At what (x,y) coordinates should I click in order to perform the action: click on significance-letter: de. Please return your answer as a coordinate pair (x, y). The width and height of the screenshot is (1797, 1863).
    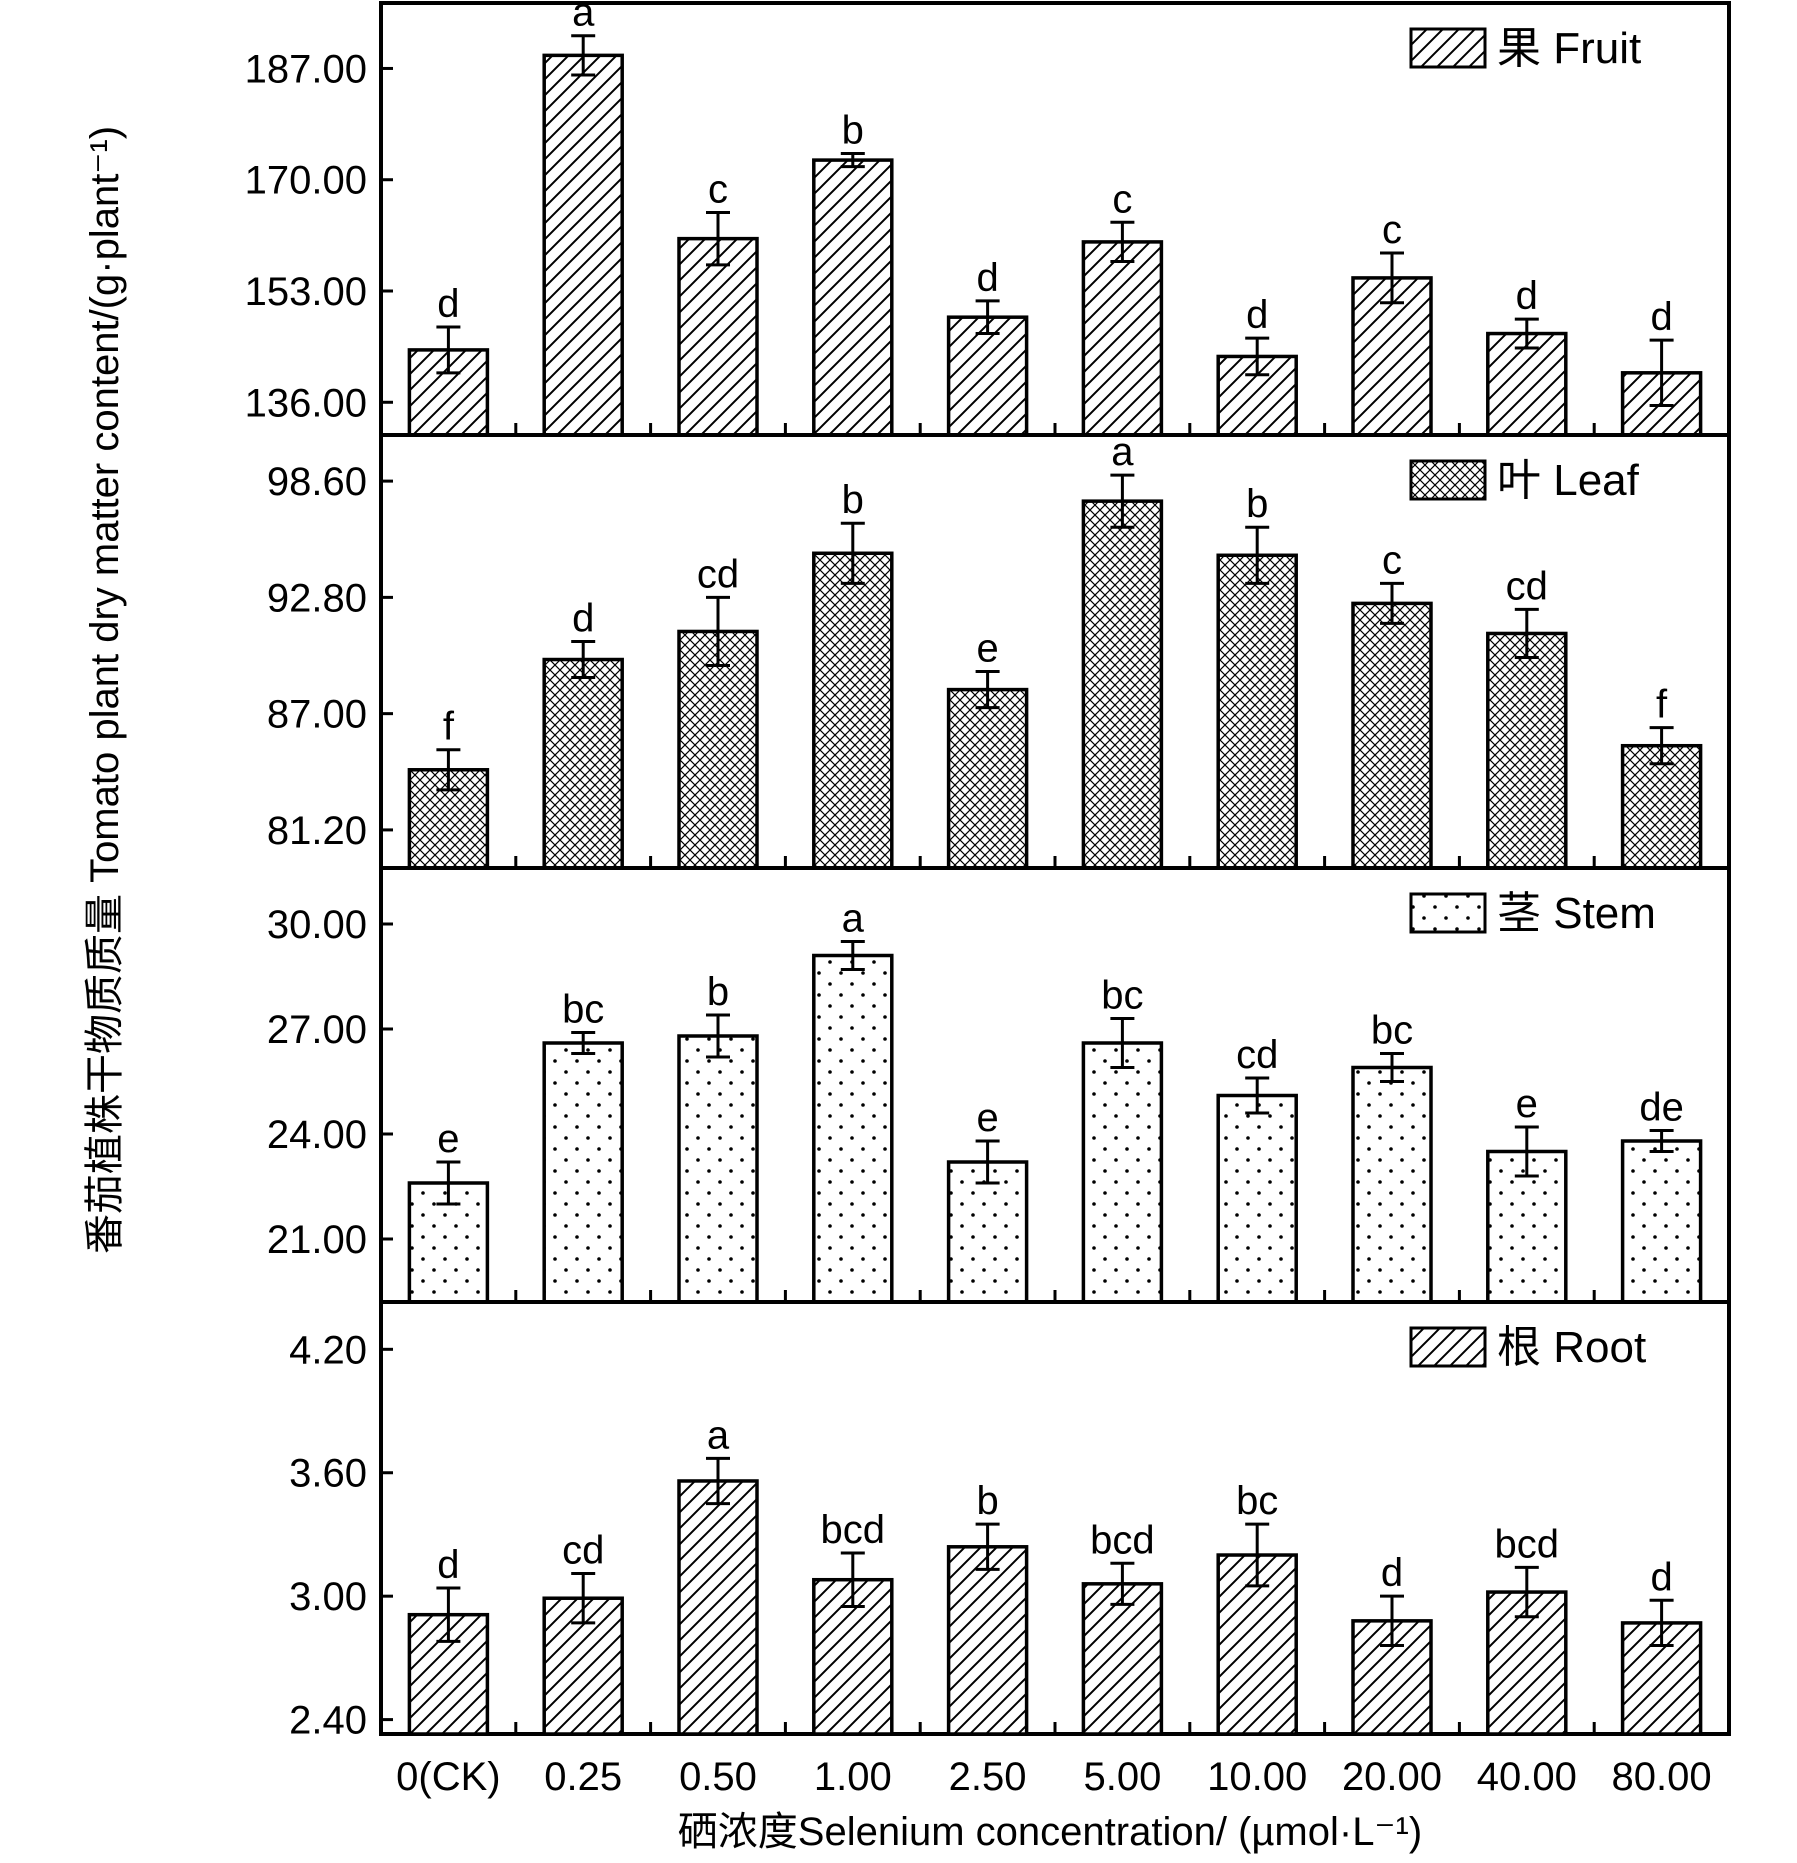
    Looking at the image, I should click on (1661, 1108).